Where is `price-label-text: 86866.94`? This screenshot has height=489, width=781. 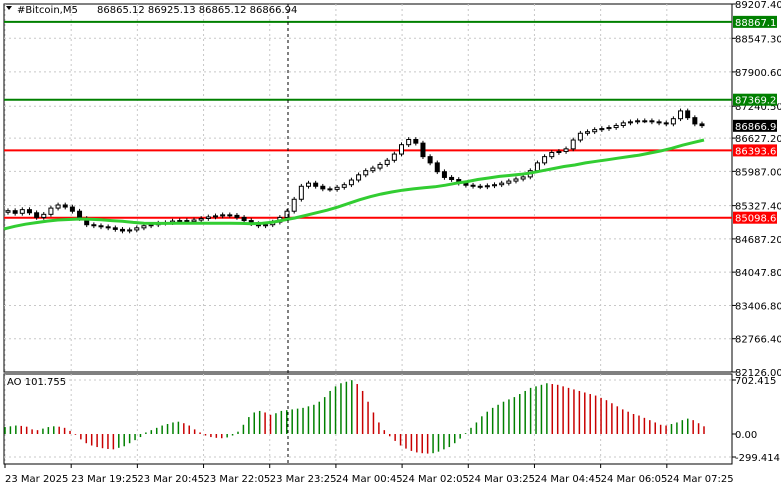
price-label-text: 86866.94 is located at coordinates (758, 127).